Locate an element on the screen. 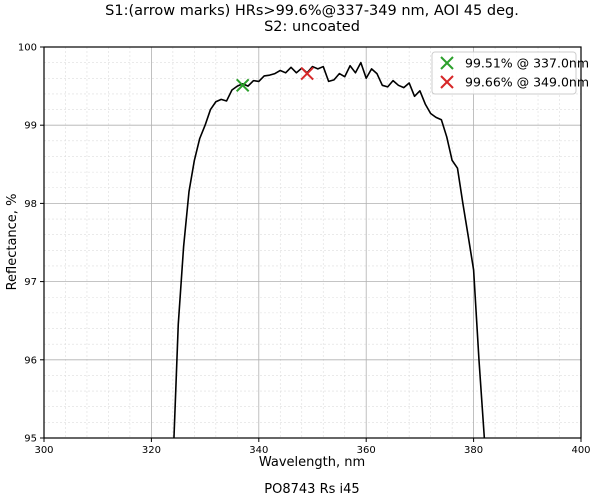 This screenshot has width=595, height=500. legend-label-1: 99.51% @ 337.0nm is located at coordinates (527, 63).